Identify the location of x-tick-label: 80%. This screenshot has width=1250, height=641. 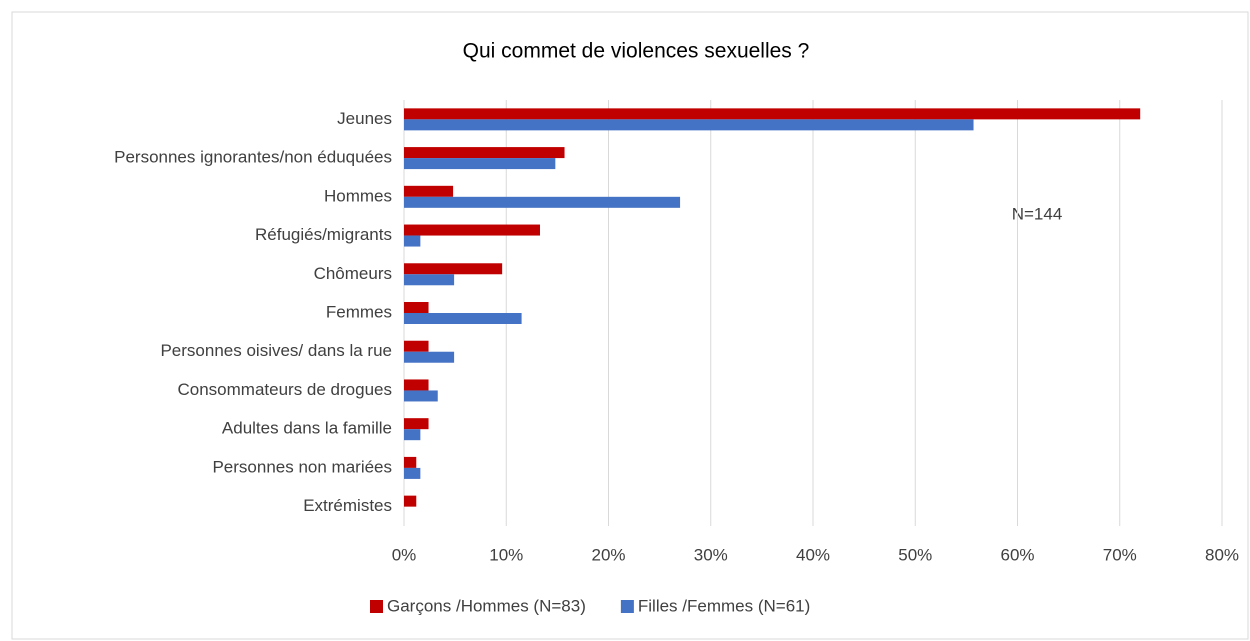
(1222, 554).